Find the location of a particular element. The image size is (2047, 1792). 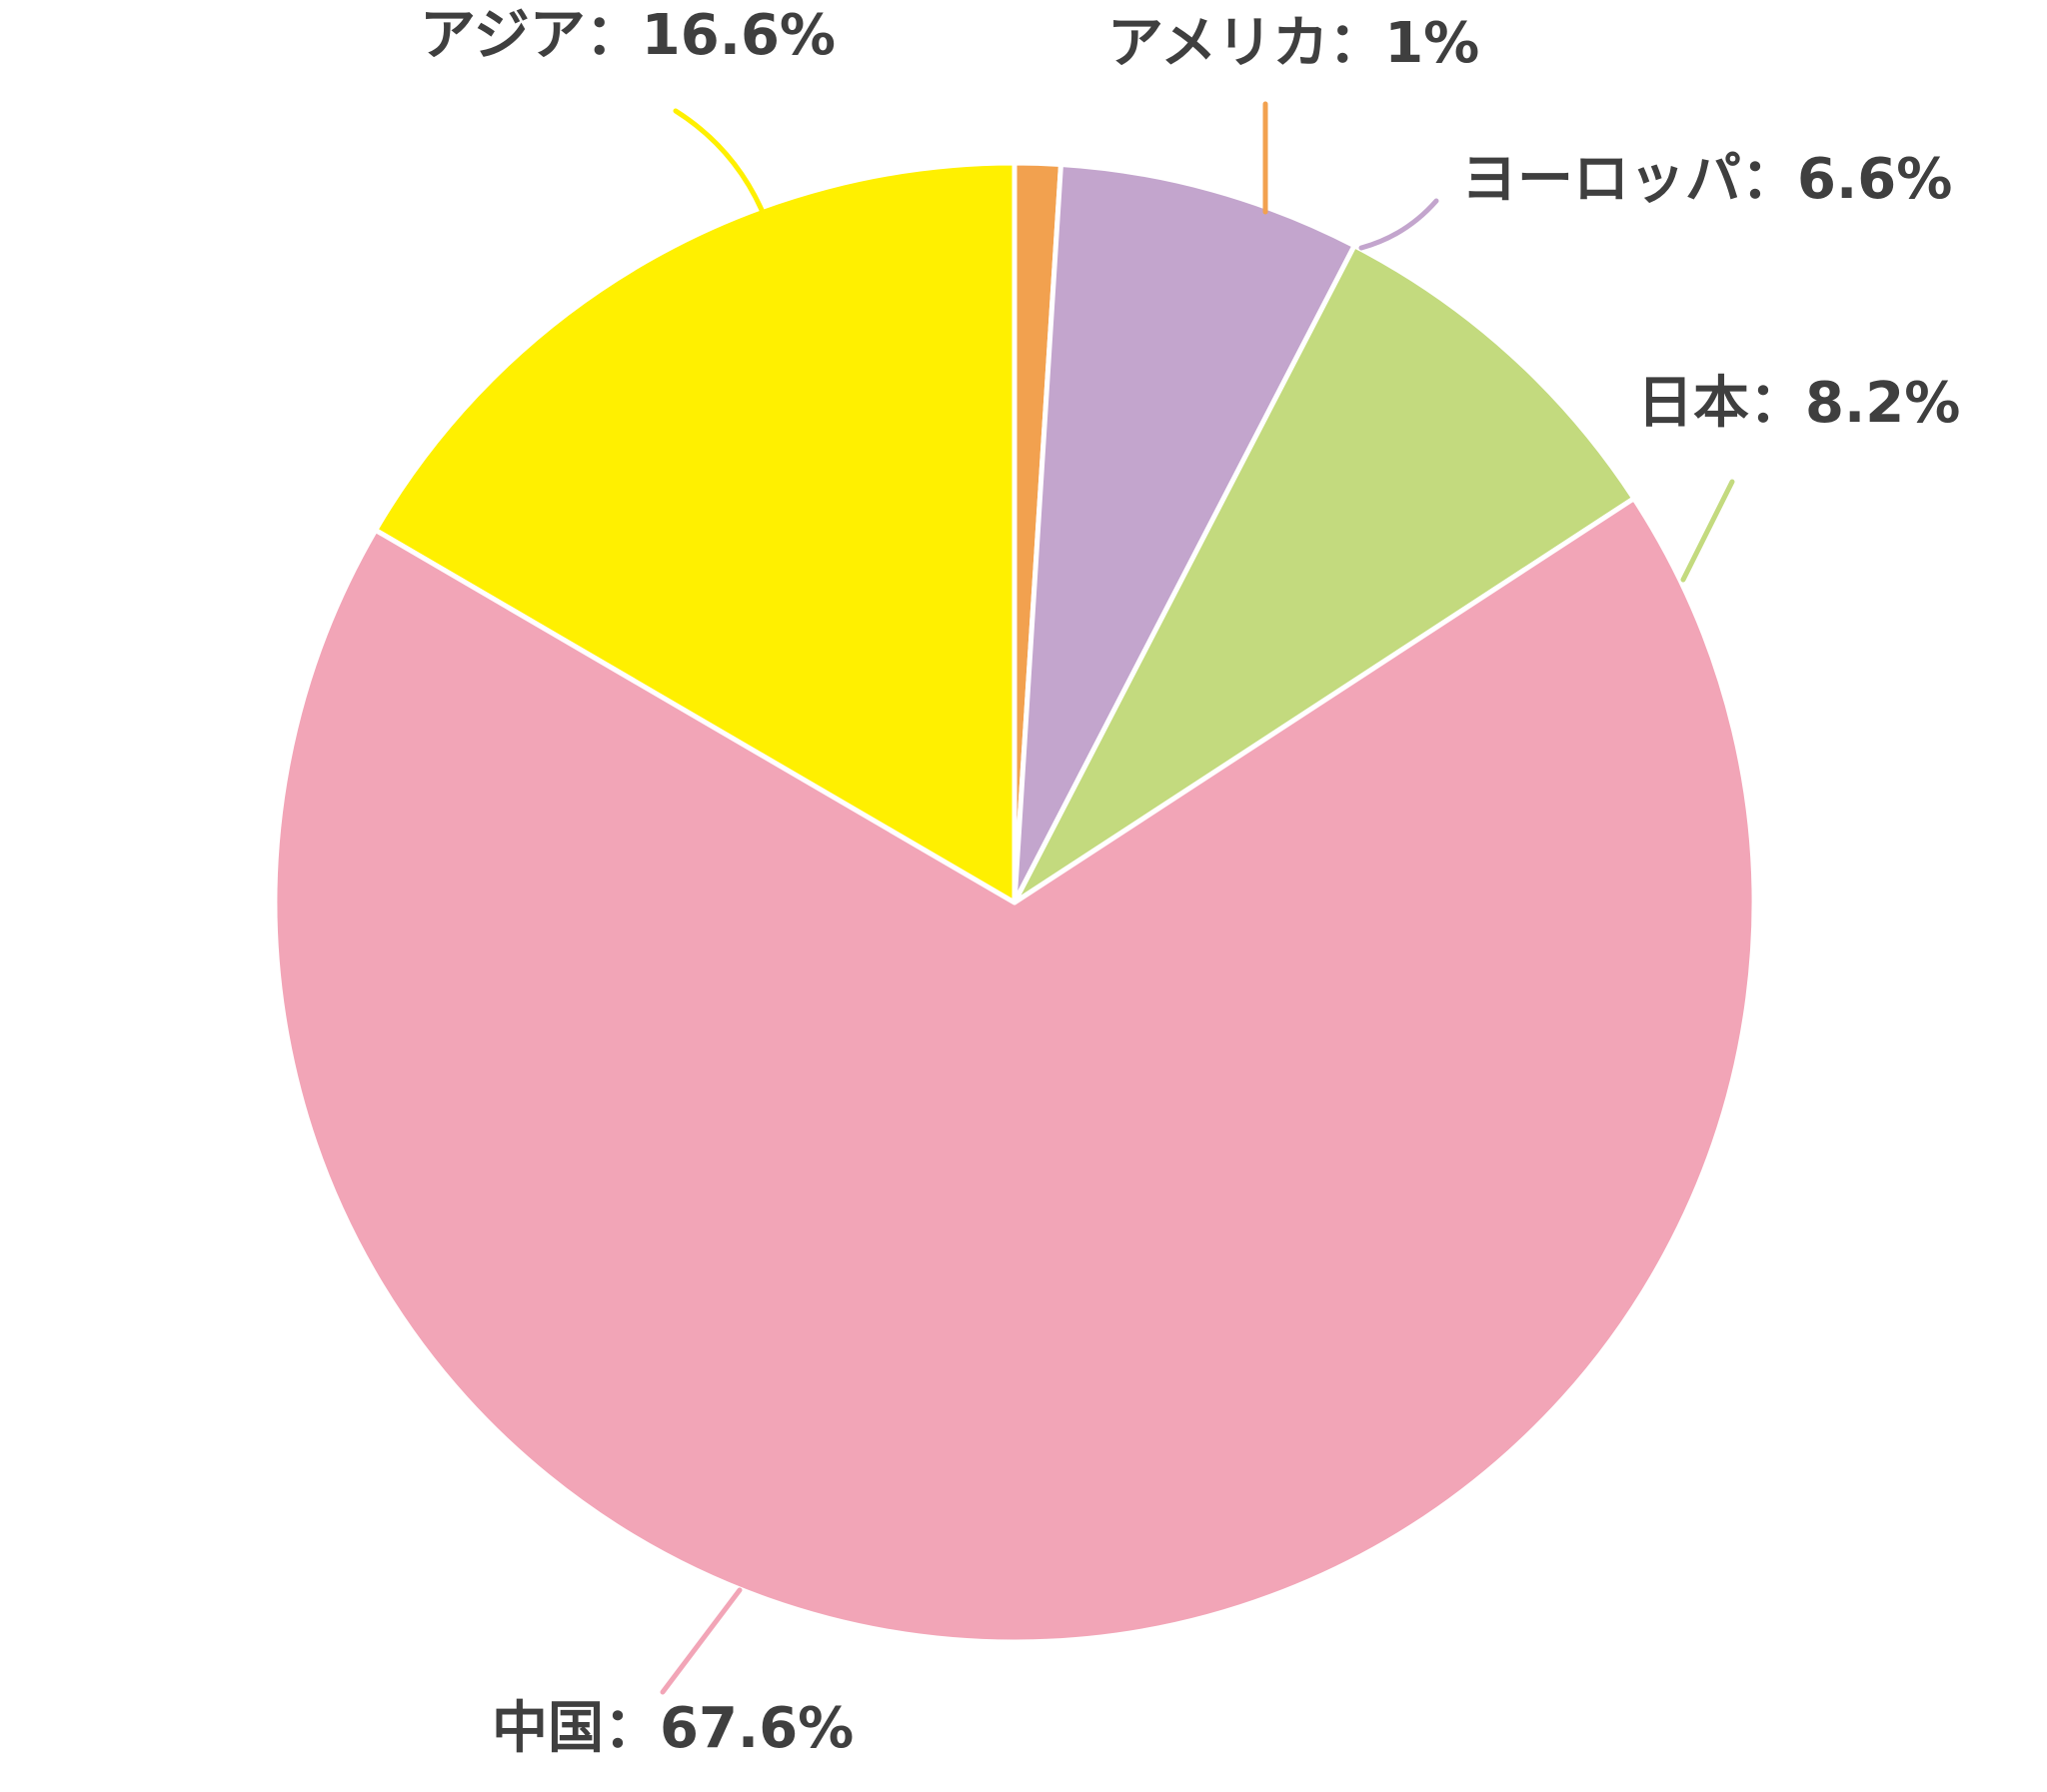

slice-label-3: 日本：8.2% is located at coordinates (1798, 404).